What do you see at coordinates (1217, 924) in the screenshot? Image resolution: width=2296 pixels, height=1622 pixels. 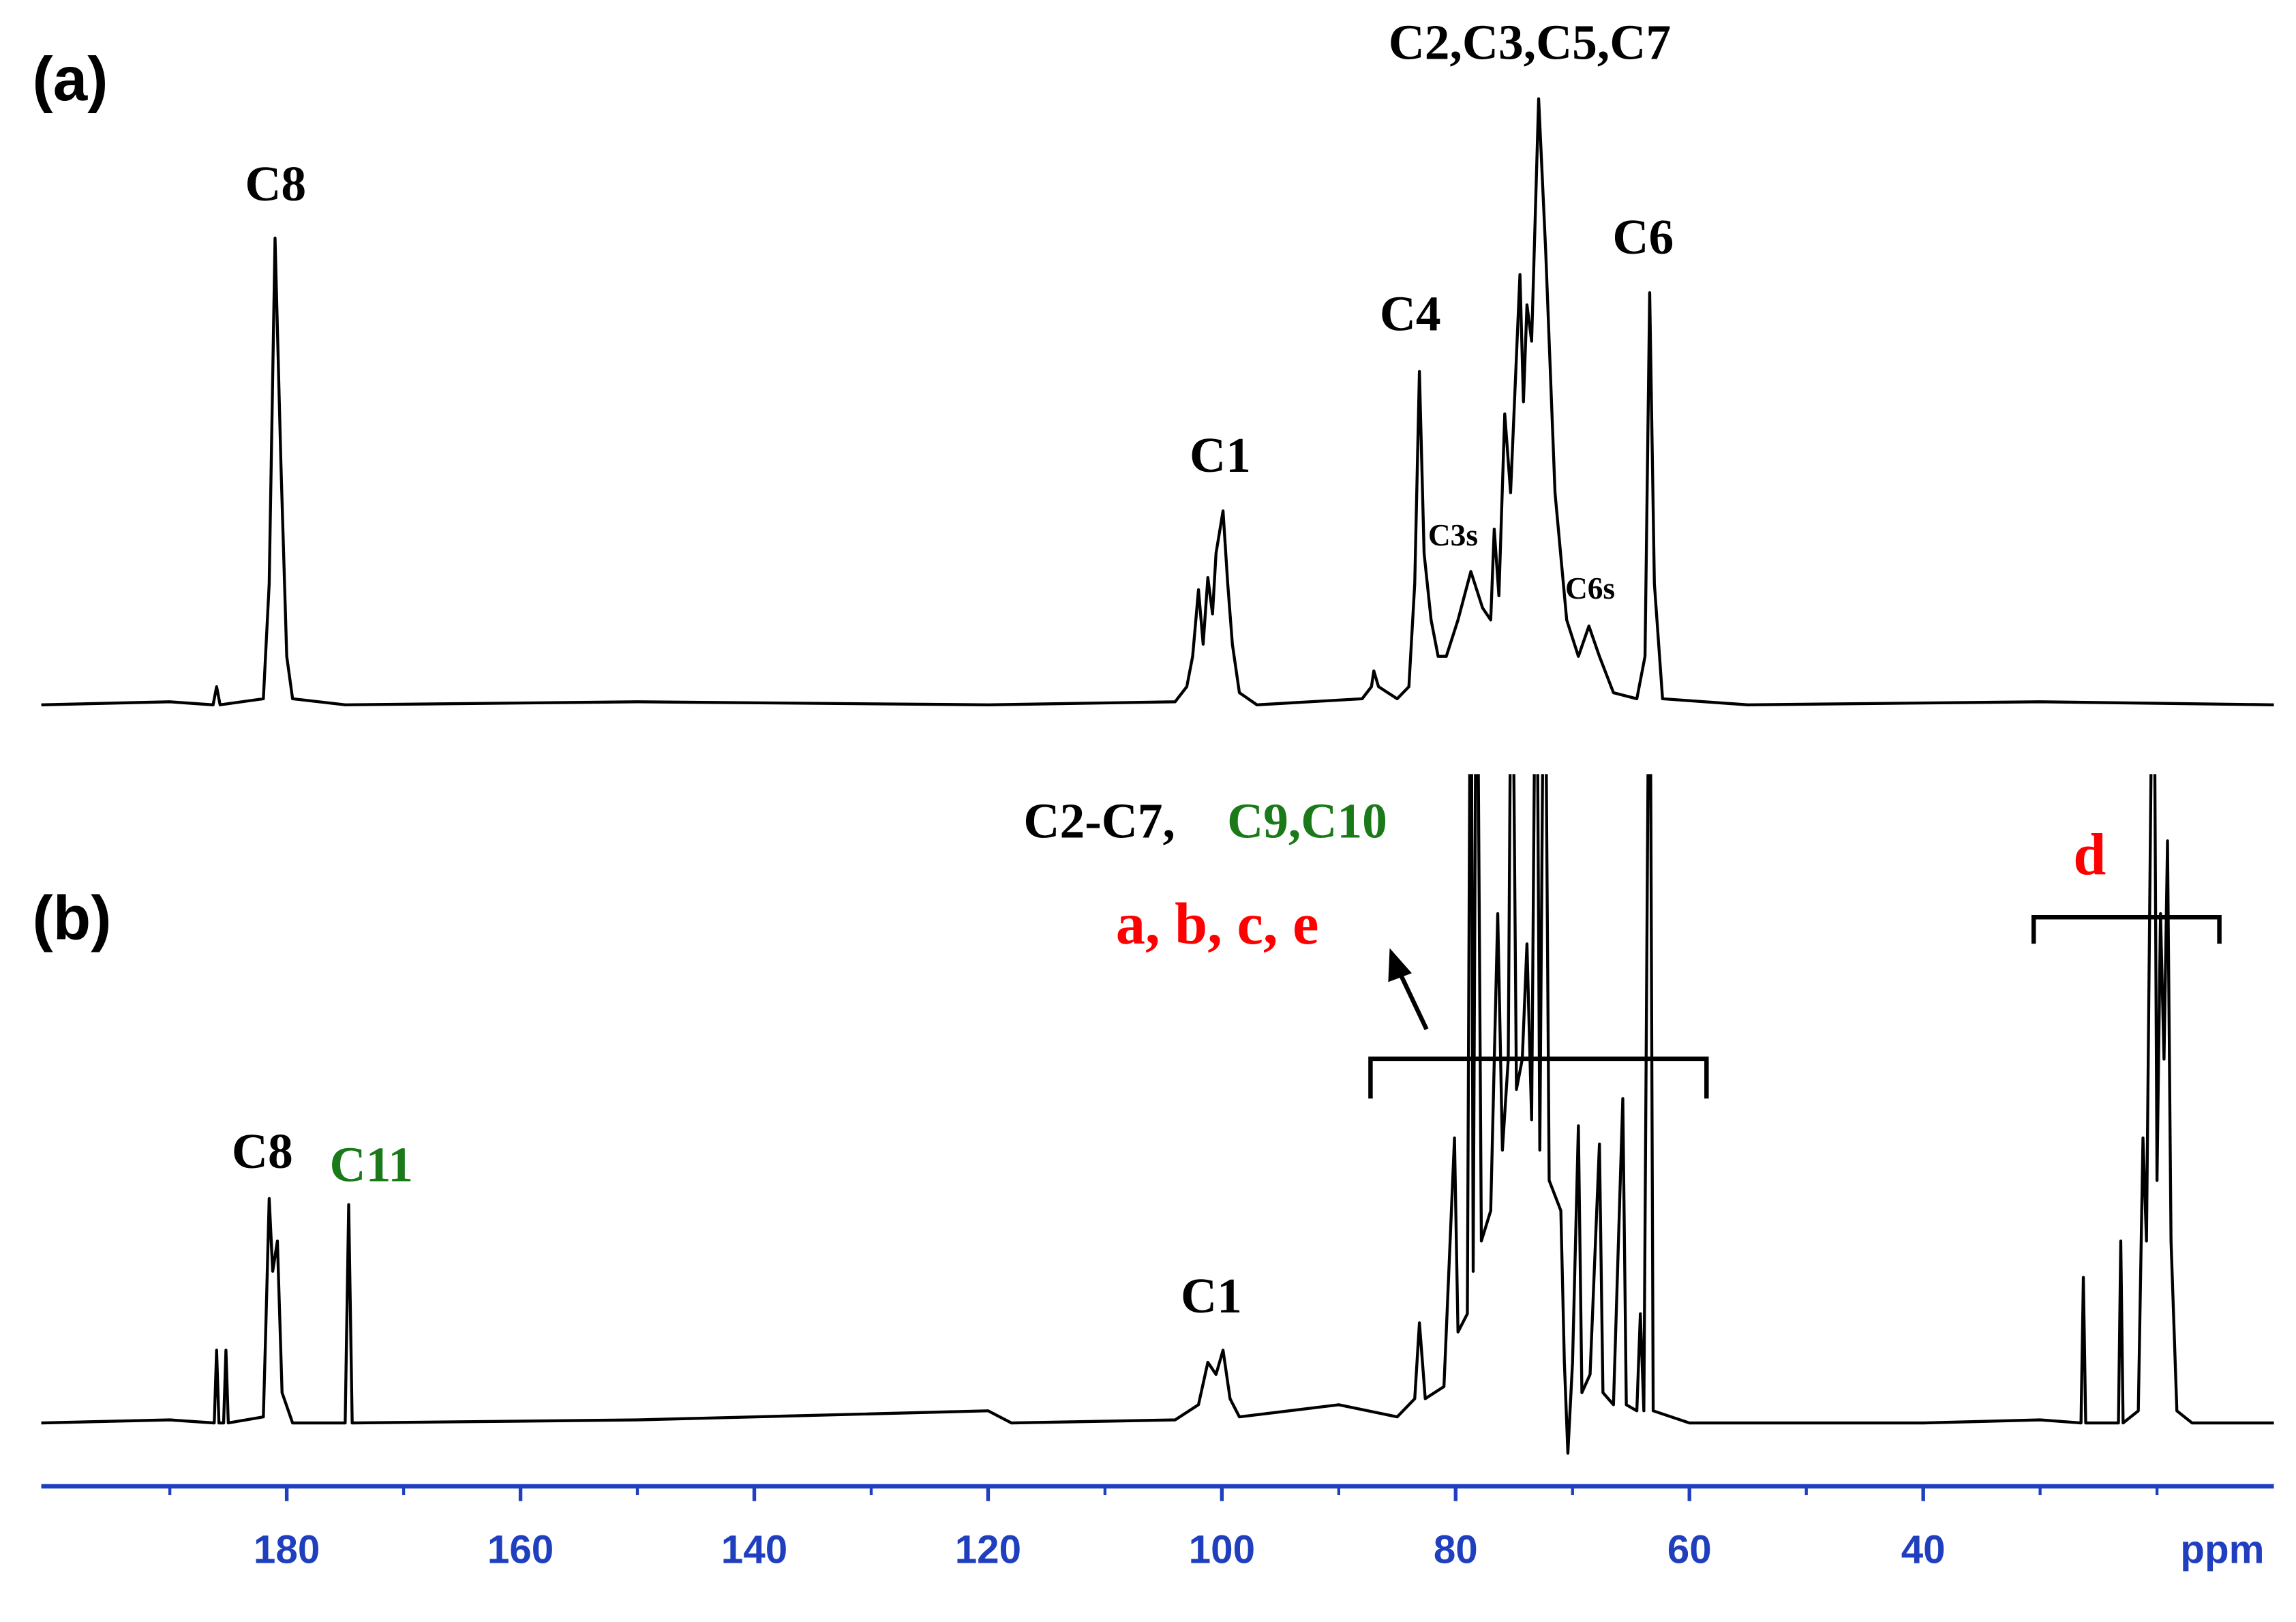 I see `annotation: a, b, c, e` at bounding box center [1217, 924].